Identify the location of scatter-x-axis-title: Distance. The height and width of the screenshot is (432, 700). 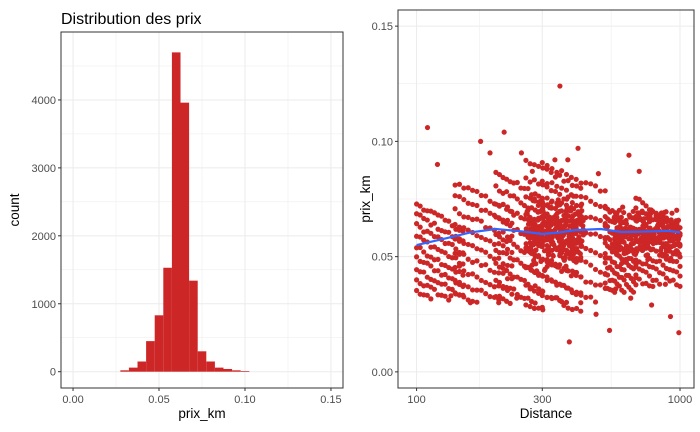
(546, 413).